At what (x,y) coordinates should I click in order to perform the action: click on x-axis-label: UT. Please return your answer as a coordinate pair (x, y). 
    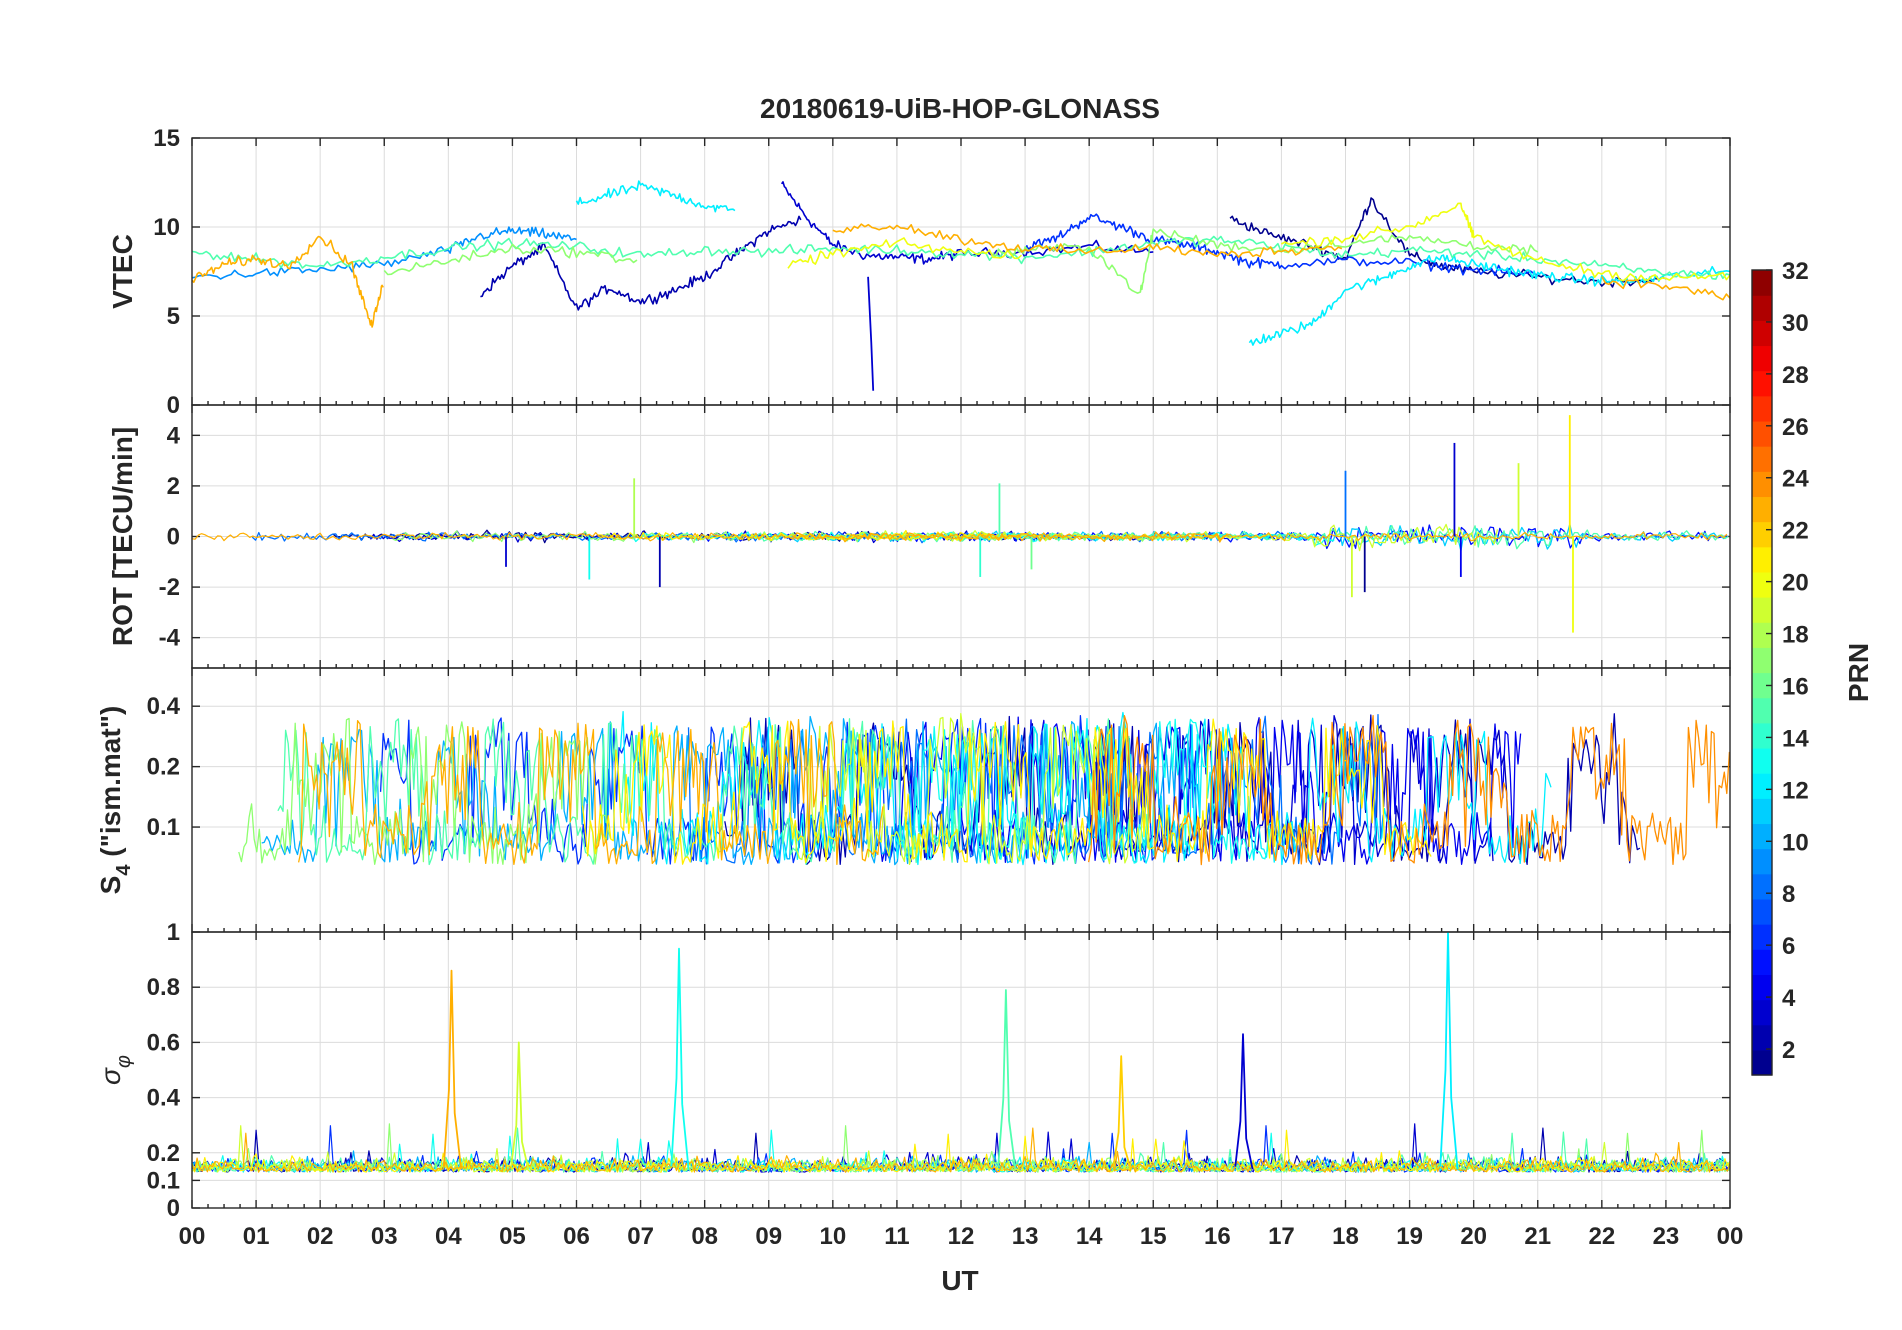
    Looking at the image, I should click on (959, 1280).